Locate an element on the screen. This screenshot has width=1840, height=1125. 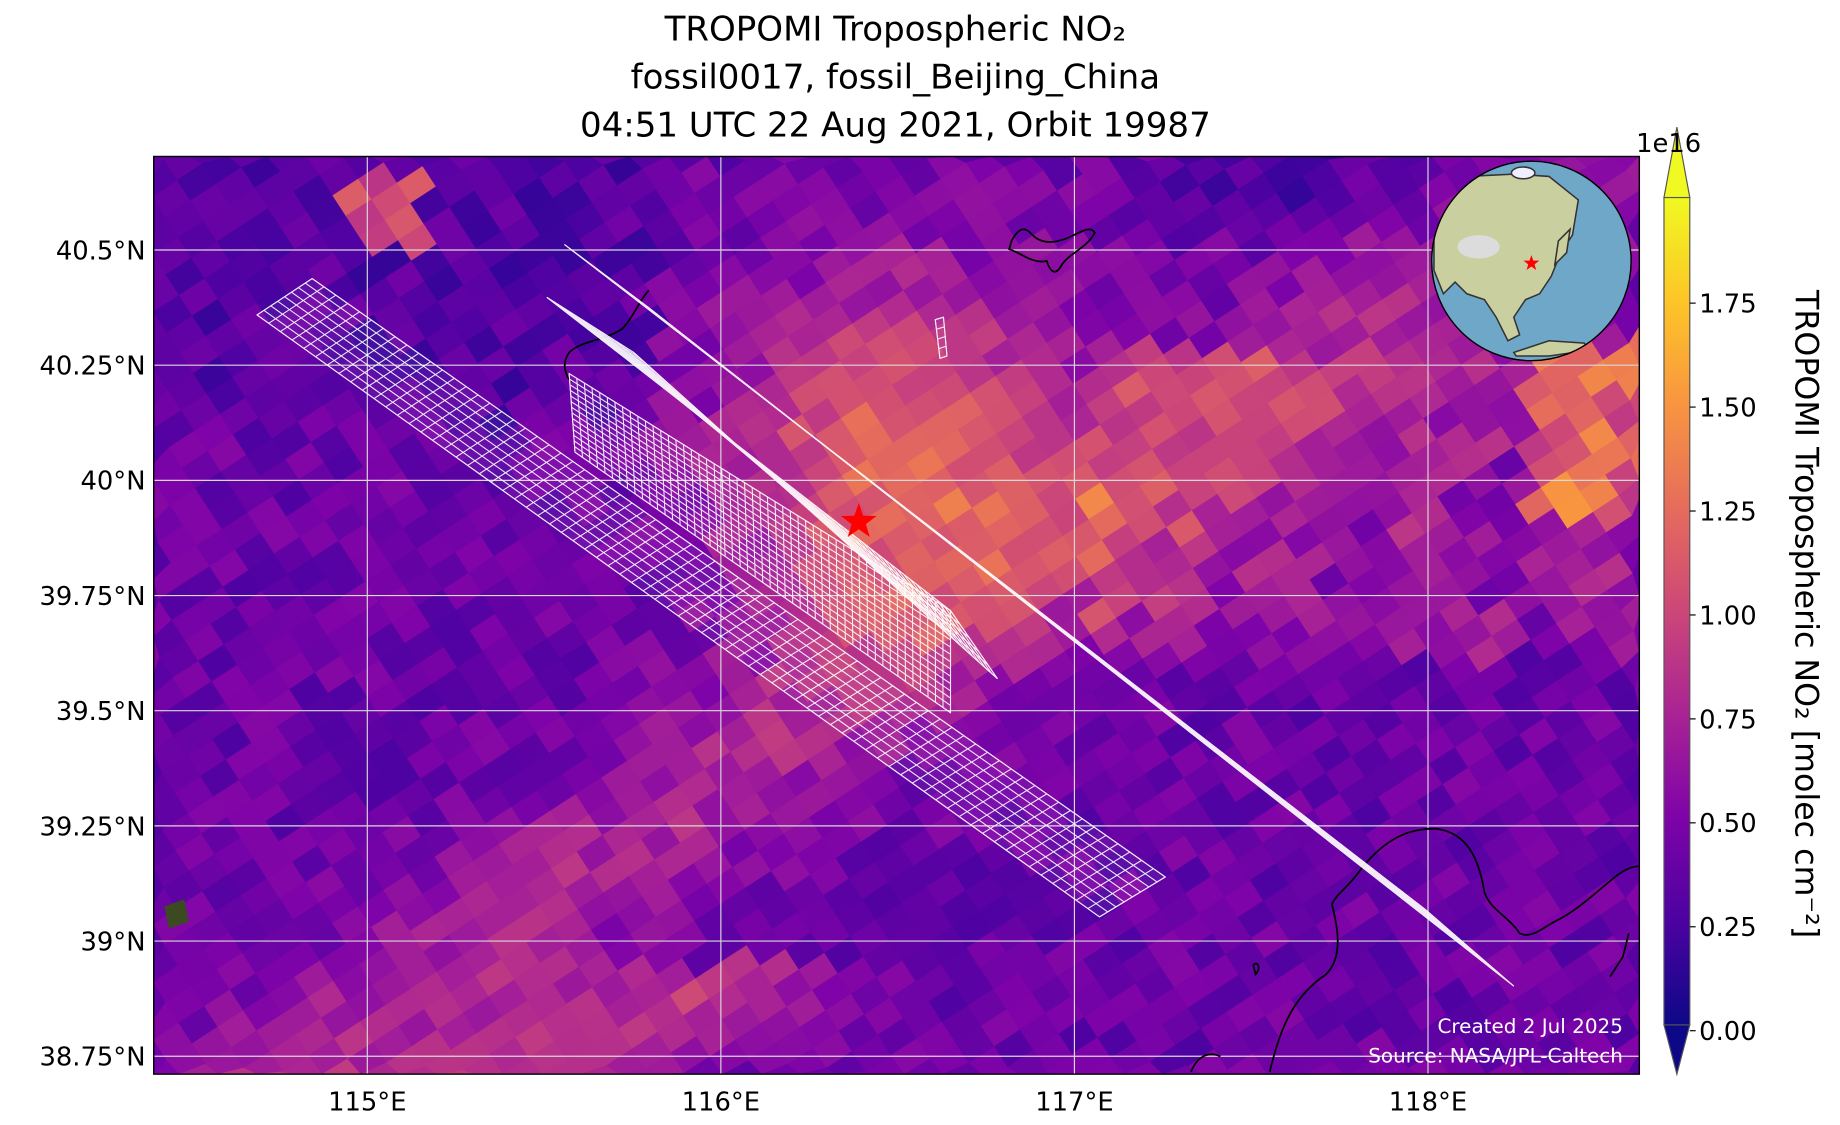
globe-inset is located at coordinates (1531, 261).